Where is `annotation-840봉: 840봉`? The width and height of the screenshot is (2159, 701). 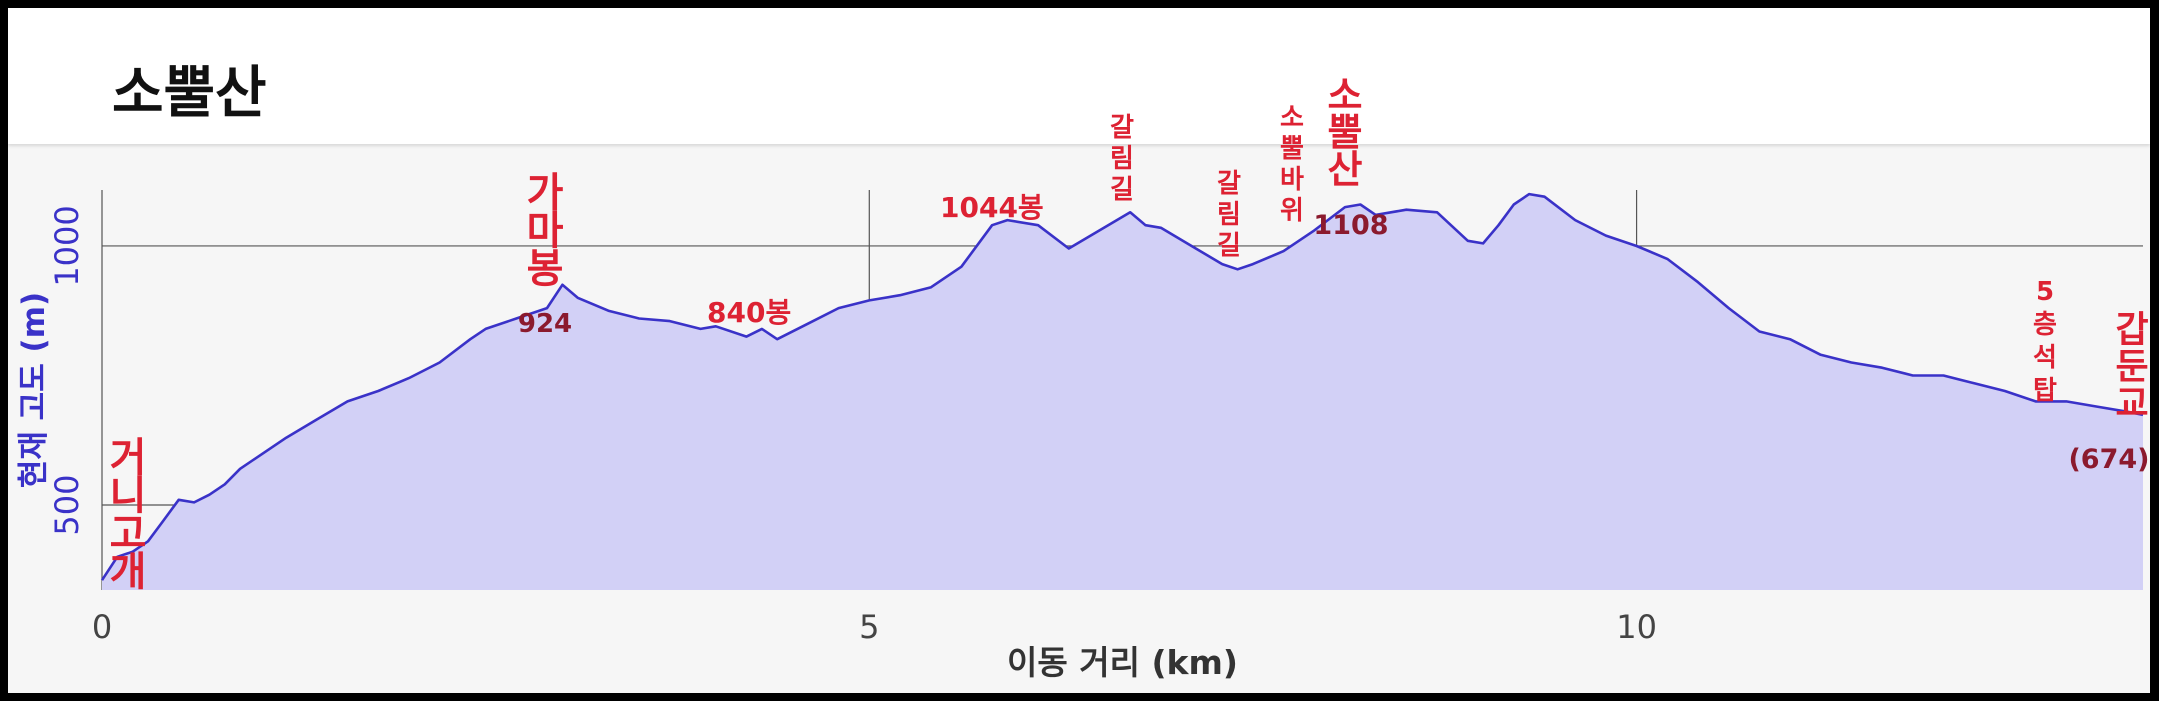 annotation-840봉: 840봉 is located at coordinates (749, 312).